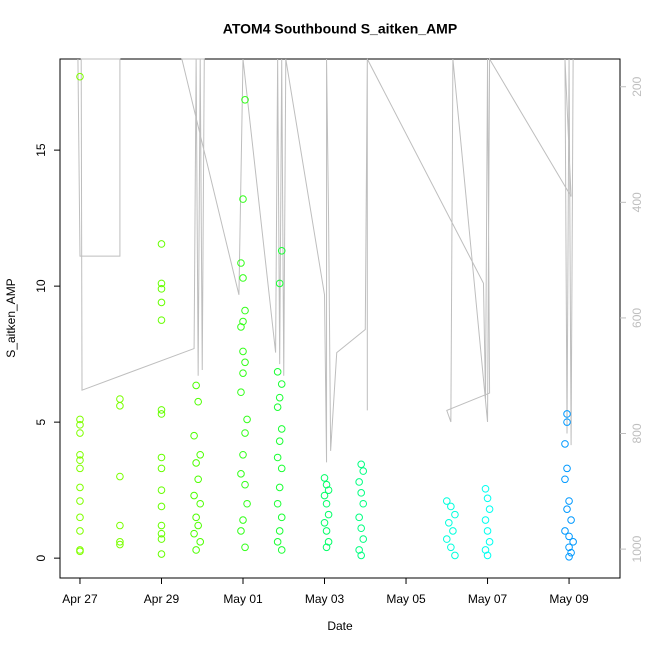  Describe the element at coordinates (41, 557) in the screenshot. I see `y-tick-label: 0` at that location.